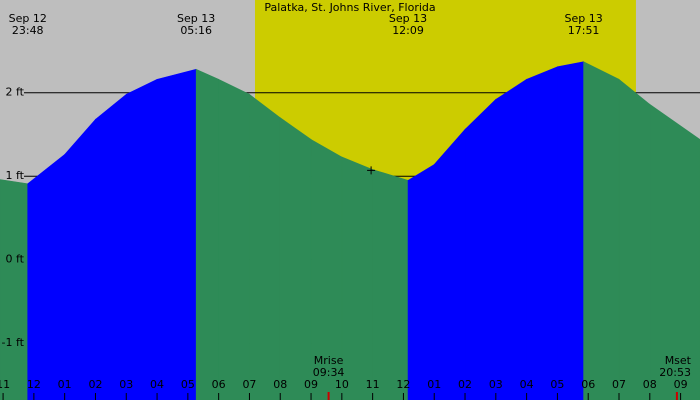  What do you see at coordinates (13, 342) in the screenshot?
I see `y-tick-label: -1 ft` at bounding box center [13, 342].